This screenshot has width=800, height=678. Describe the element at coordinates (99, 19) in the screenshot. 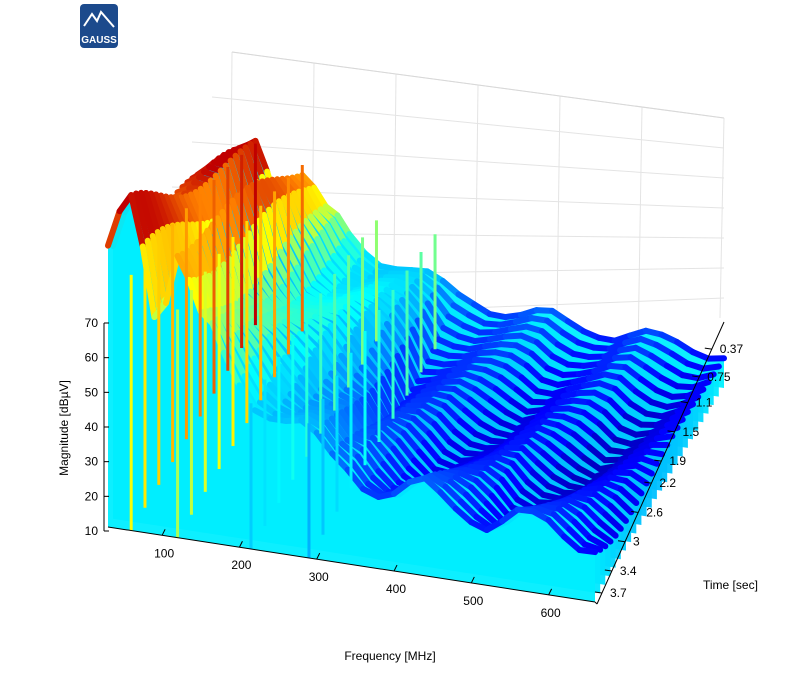

I see `mountain-icon` at that location.